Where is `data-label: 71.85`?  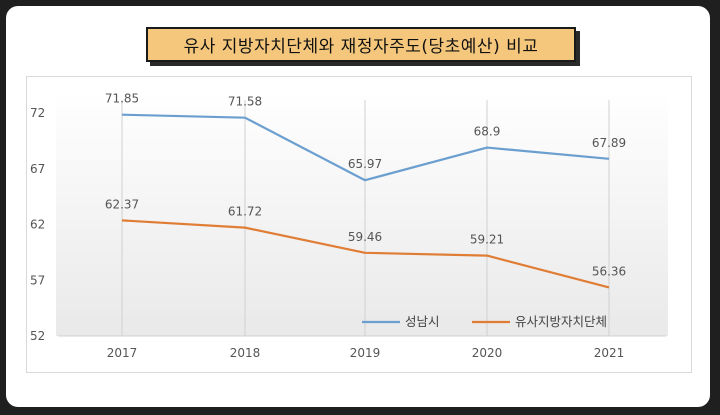
data-label: 71.85 is located at coordinates (122, 99).